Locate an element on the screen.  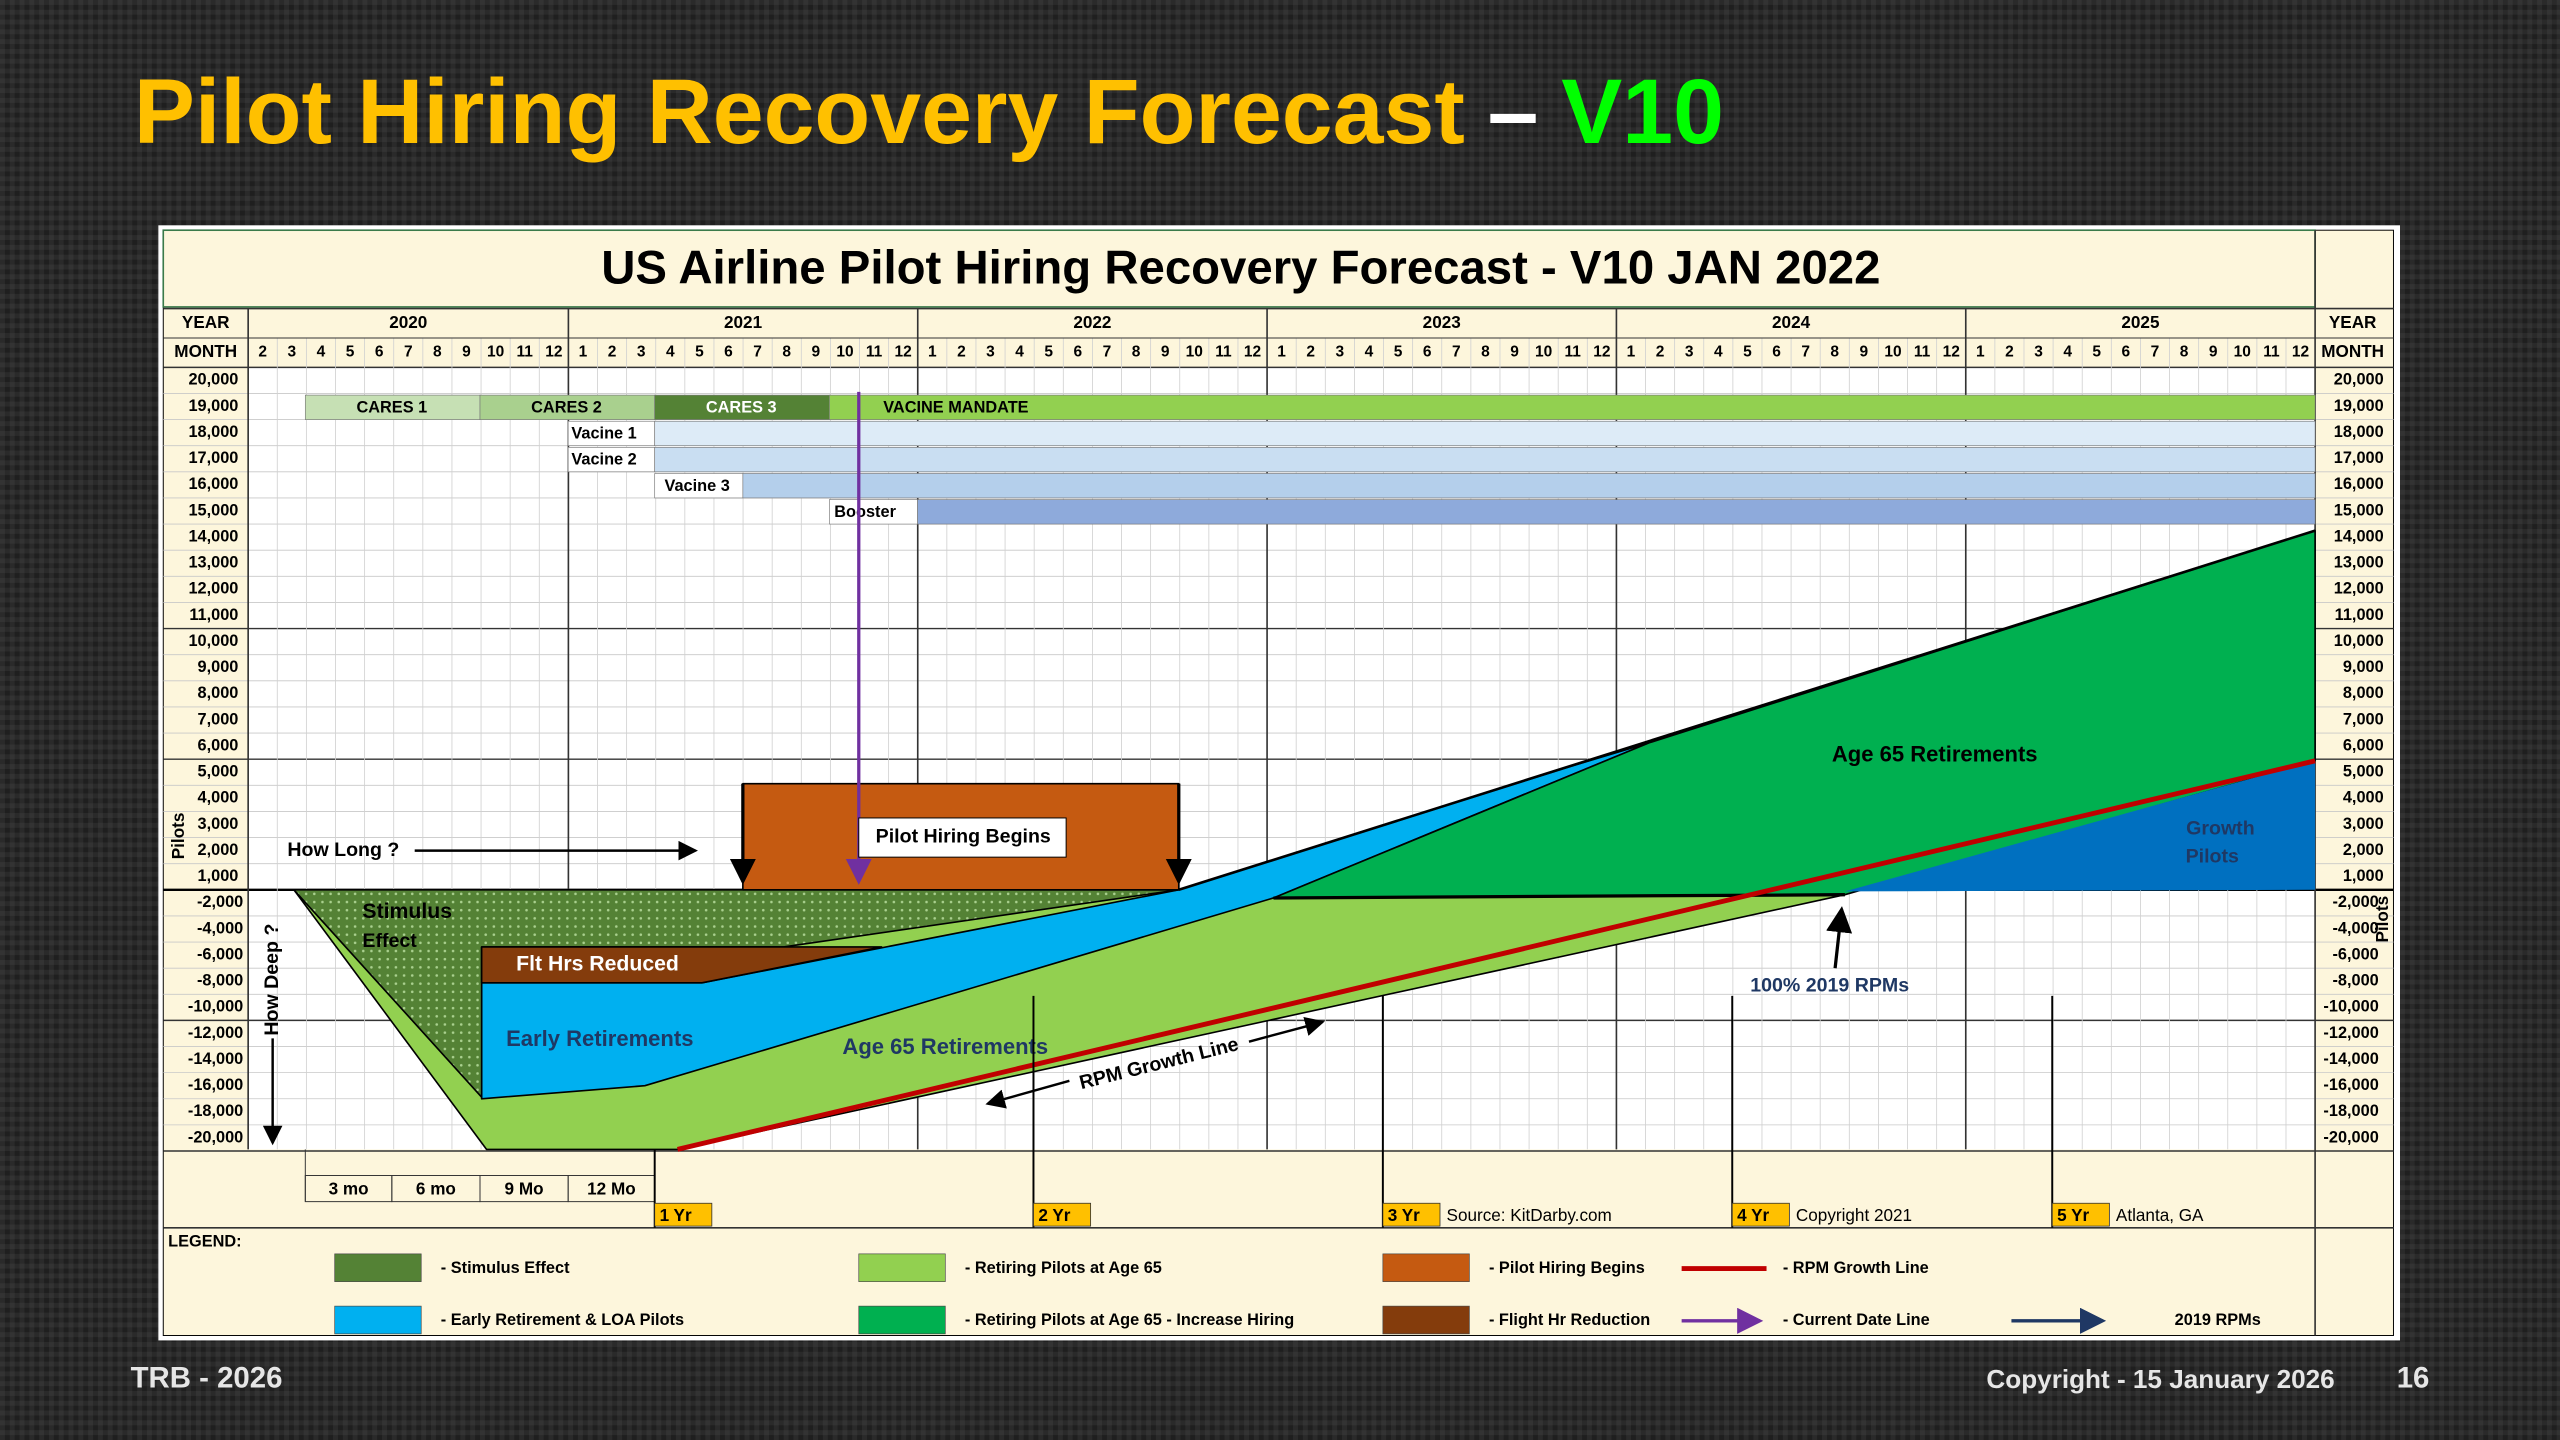
duration-label: 6 mo is located at coordinates (436, 1189).